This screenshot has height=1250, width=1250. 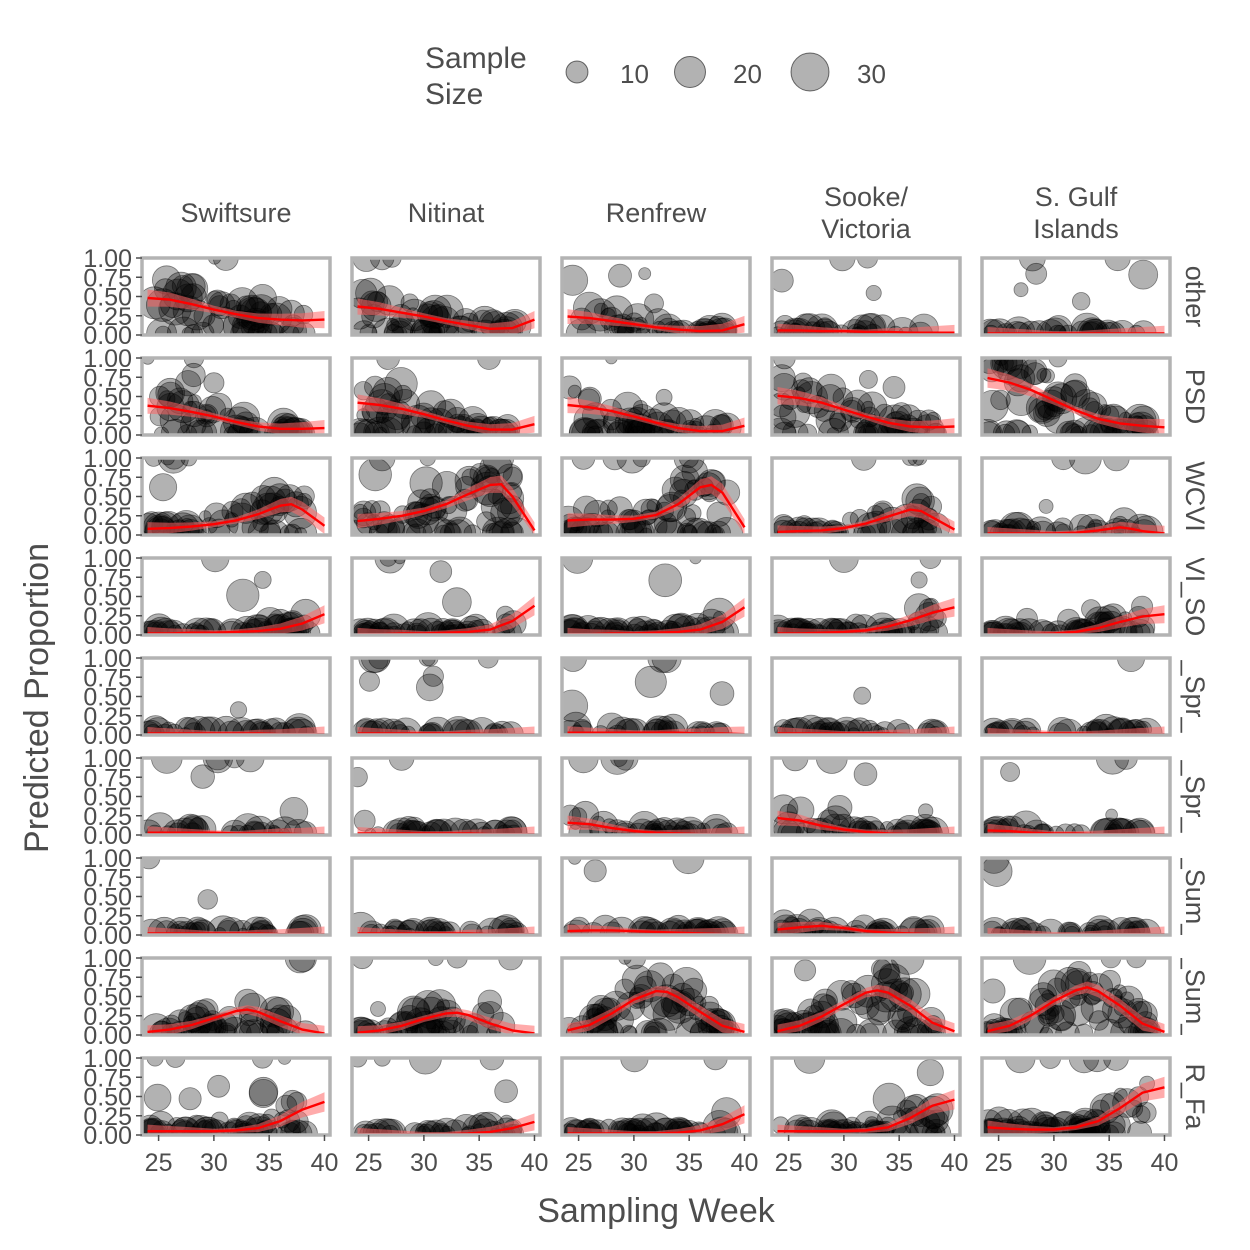 I want to click on row-label: other, so click(x=1195, y=297).